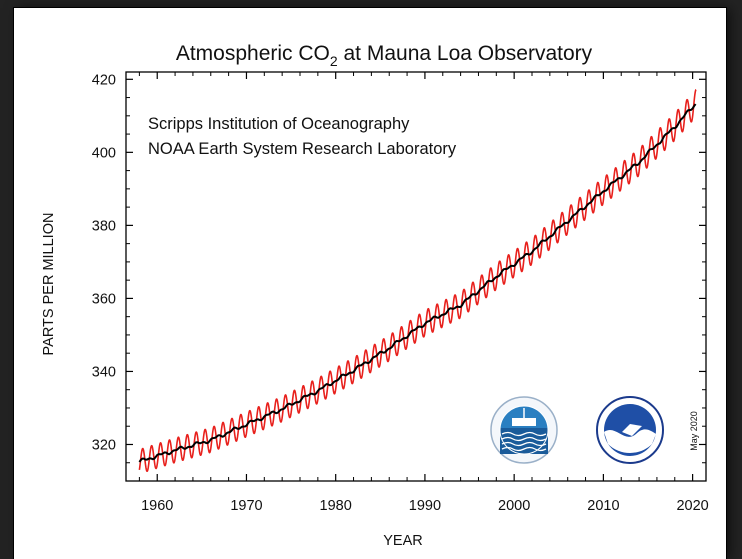 The height and width of the screenshot is (559, 742). Describe the element at coordinates (630, 430) in the screenshot. I see `noaa-logo` at that location.